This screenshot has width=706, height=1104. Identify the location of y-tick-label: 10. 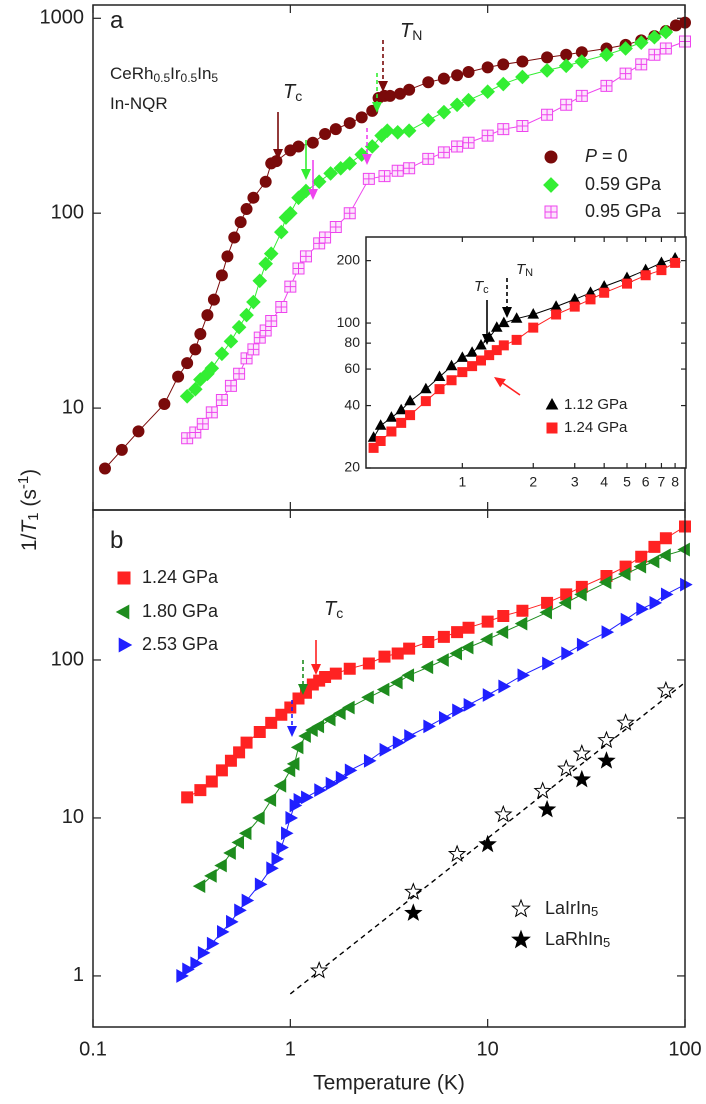
(73, 817).